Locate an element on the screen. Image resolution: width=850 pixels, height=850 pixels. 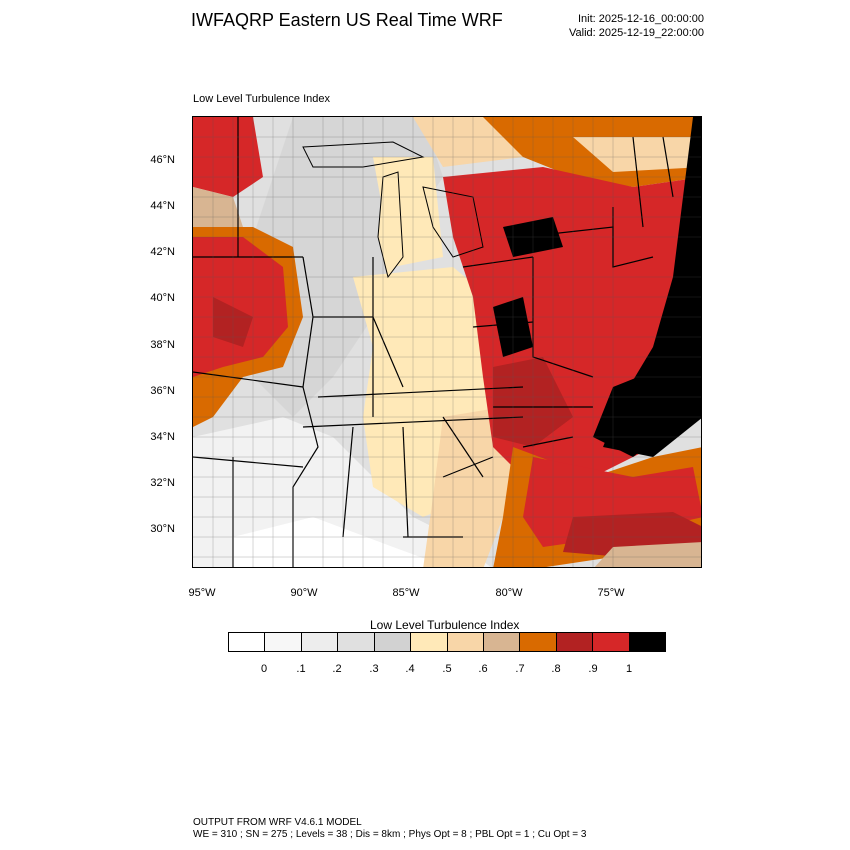
init-time-label: Init: 2025-12-16_00:00:00 is located at coordinates (641, 19).